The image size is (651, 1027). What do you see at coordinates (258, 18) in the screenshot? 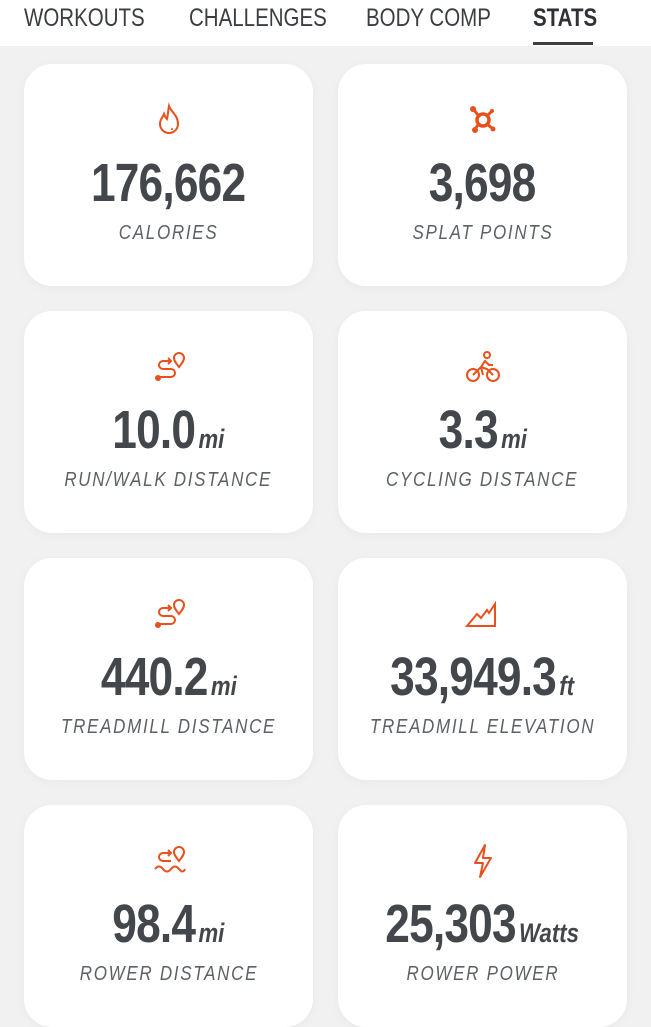
I see `tab-challenges: CHALLENGES` at bounding box center [258, 18].